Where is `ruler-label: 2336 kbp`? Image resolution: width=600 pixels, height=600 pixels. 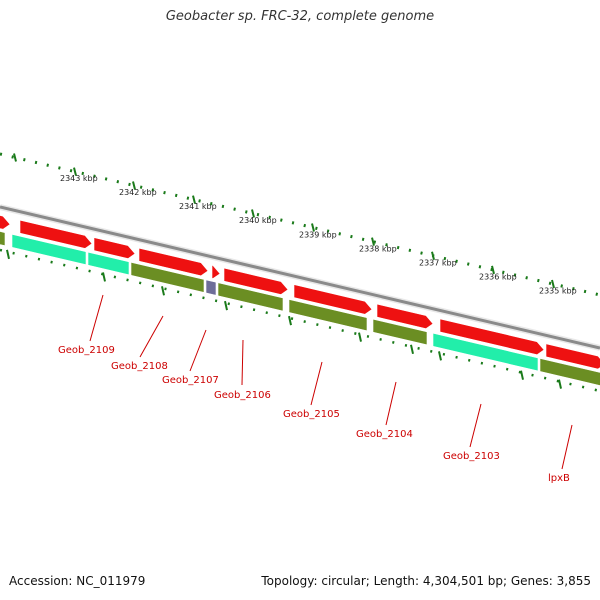
ruler-label: 2336 kbp is located at coordinates (498, 277).